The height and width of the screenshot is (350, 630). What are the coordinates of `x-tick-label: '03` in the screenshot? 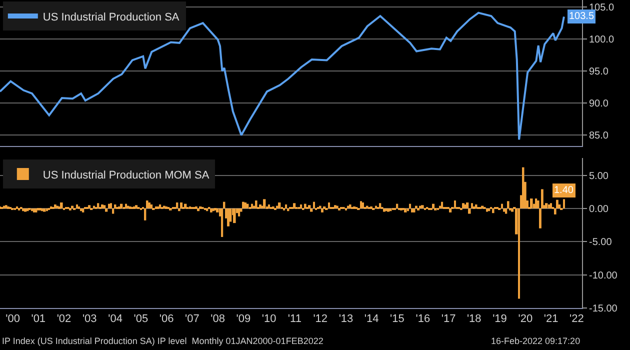 It's located at (89, 319).